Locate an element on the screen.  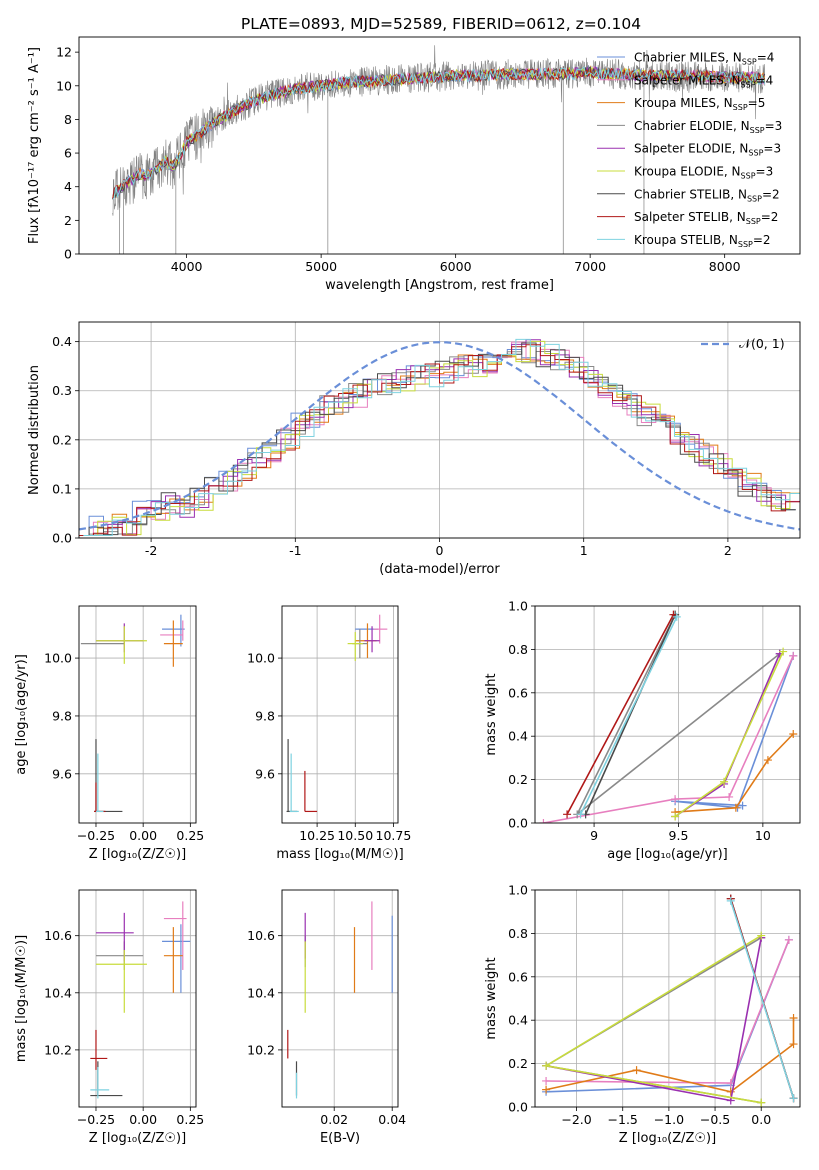
y-tick-label: 10.0 is located at coordinates (58, 658).